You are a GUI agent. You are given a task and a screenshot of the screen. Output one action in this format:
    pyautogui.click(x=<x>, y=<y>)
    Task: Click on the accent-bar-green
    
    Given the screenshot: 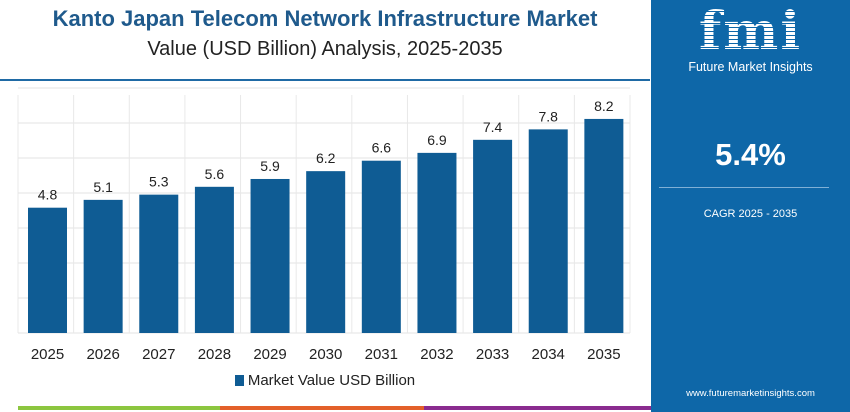 What is the action you would take?
    pyautogui.click(x=119, y=408)
    